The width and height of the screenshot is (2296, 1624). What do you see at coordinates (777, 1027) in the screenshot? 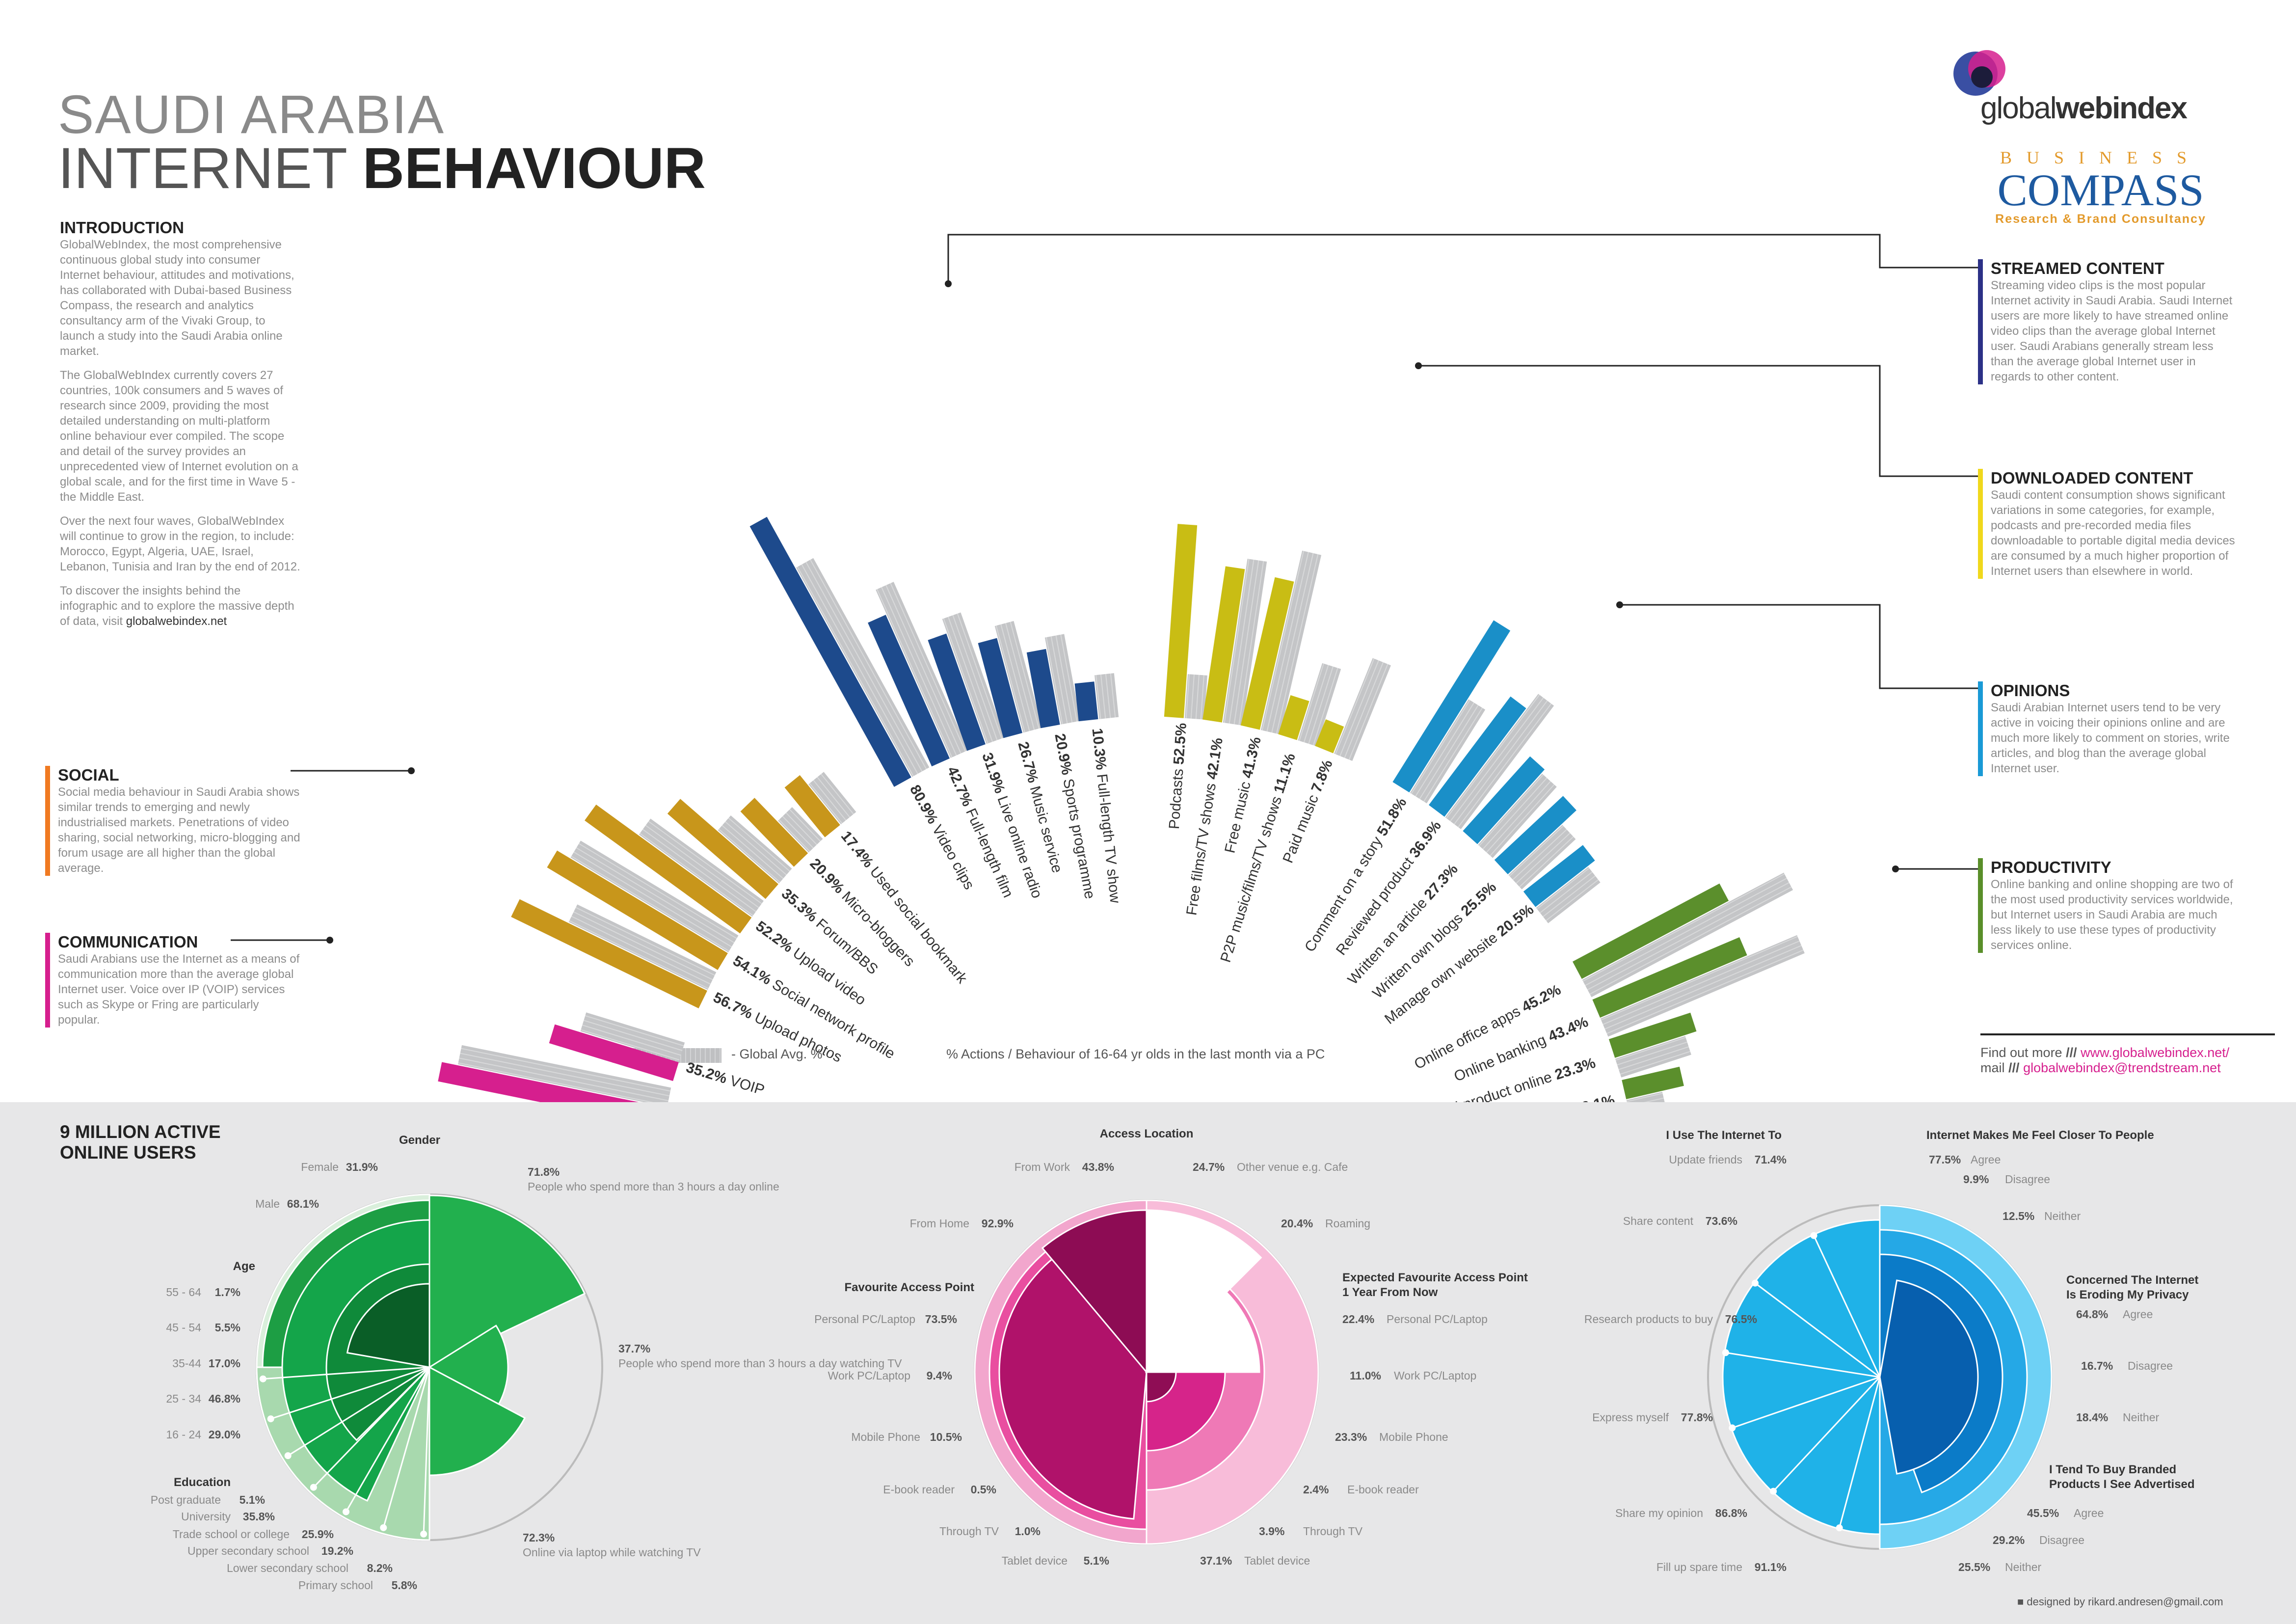
I see `bar-label: 56.7% Upload photos` at bounding box center [777, 1027].